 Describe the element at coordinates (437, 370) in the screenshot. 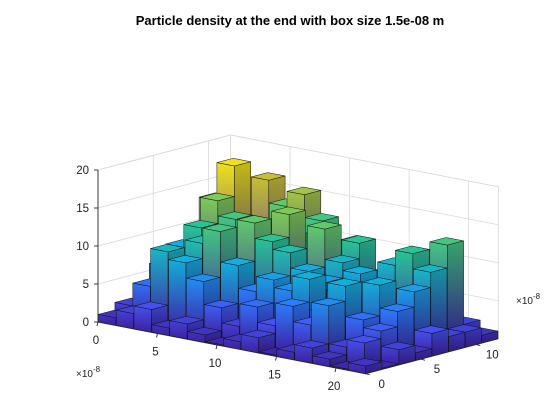

I see `y-tick-label: 5` at that location.